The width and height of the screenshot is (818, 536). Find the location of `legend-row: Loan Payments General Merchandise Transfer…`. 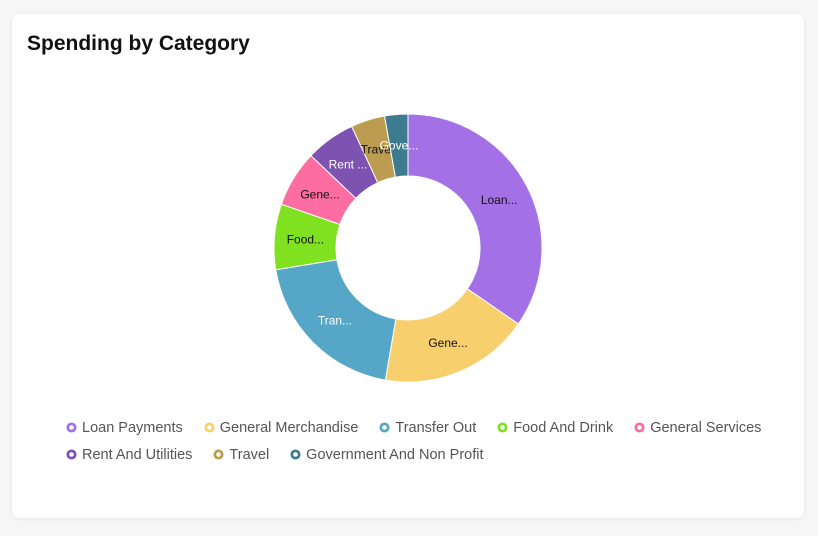

legend-row: Loan Payments General Merchandise Transfer… is located at coordinates (416, 427).